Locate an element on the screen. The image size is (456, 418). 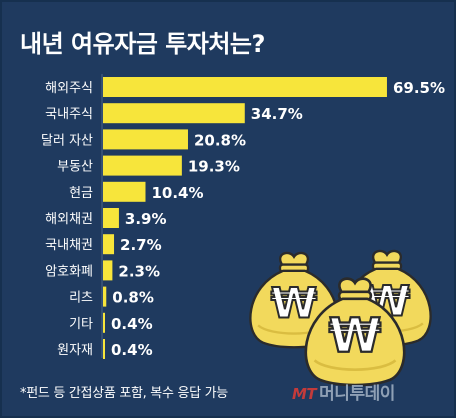
category-label: 달러 자산 is located at coordinates (67, 140).